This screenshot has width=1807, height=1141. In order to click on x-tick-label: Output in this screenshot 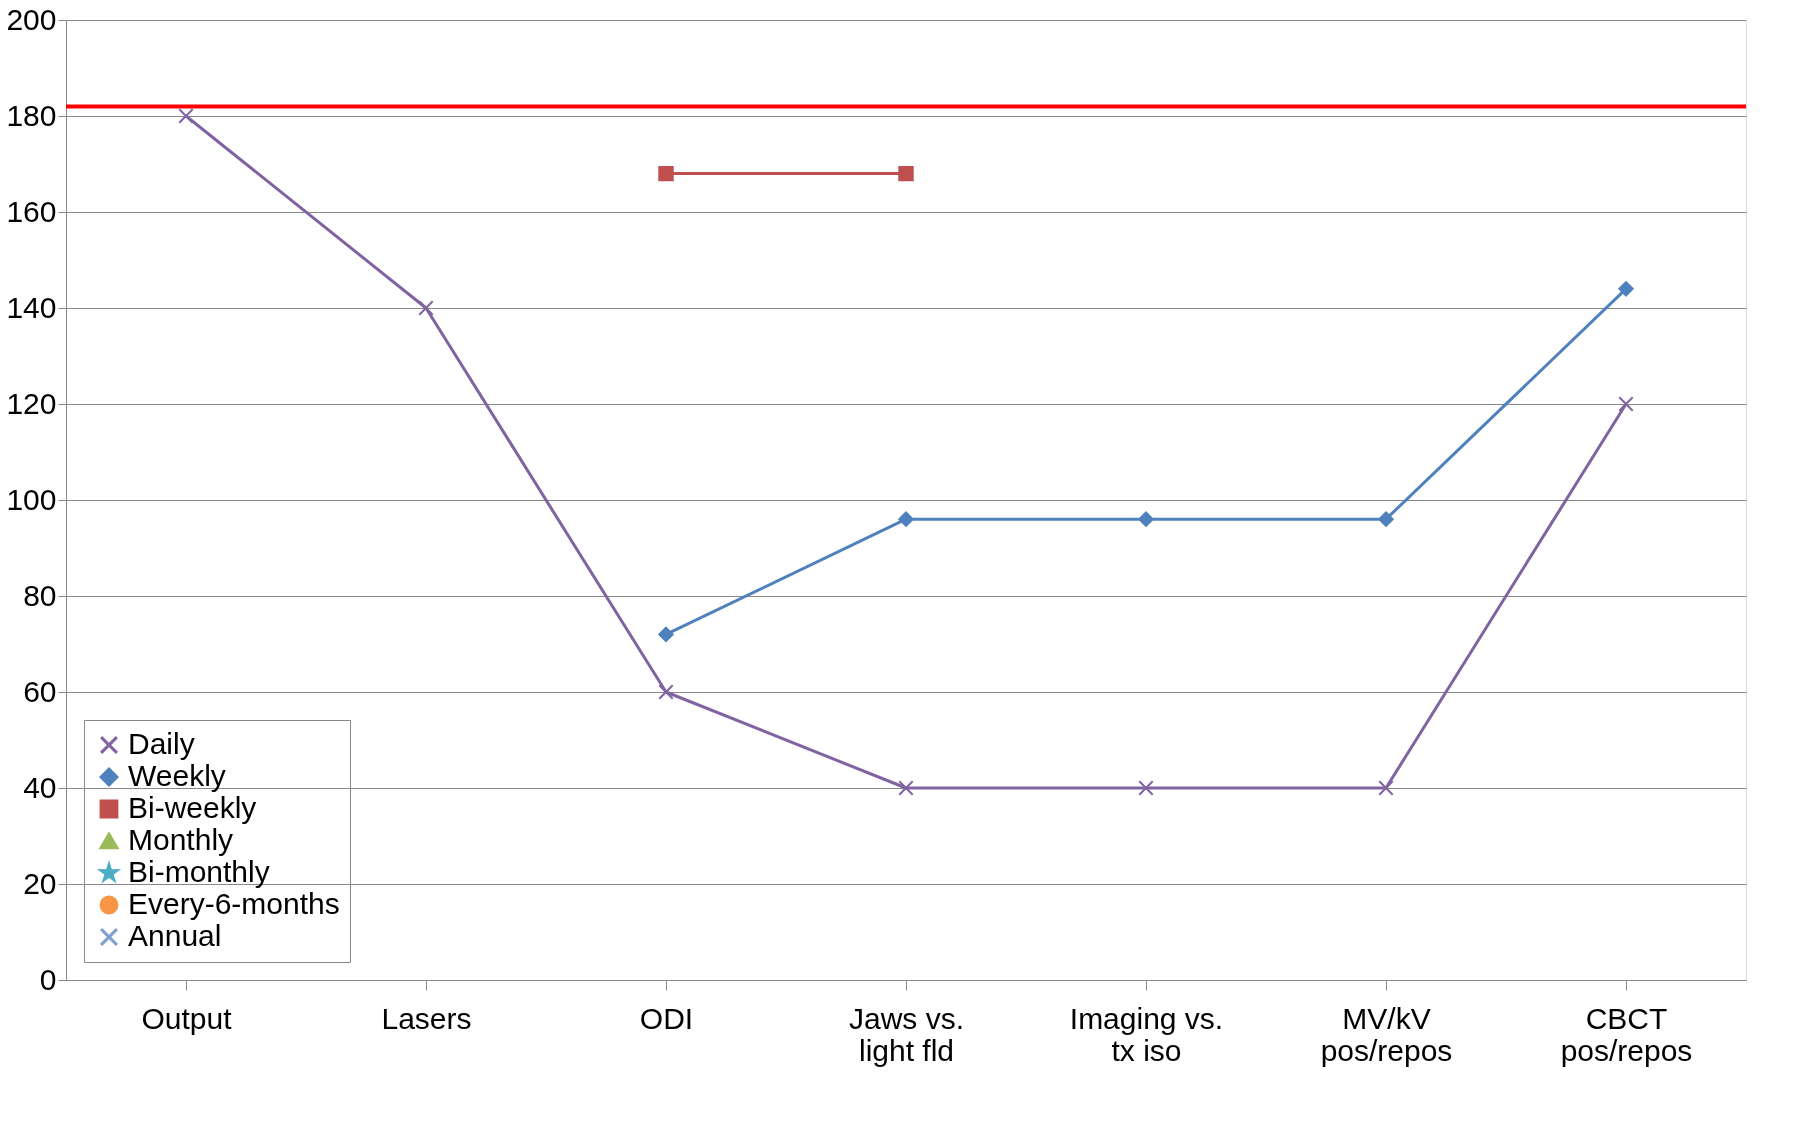, I will do `click(187, 1018)`.